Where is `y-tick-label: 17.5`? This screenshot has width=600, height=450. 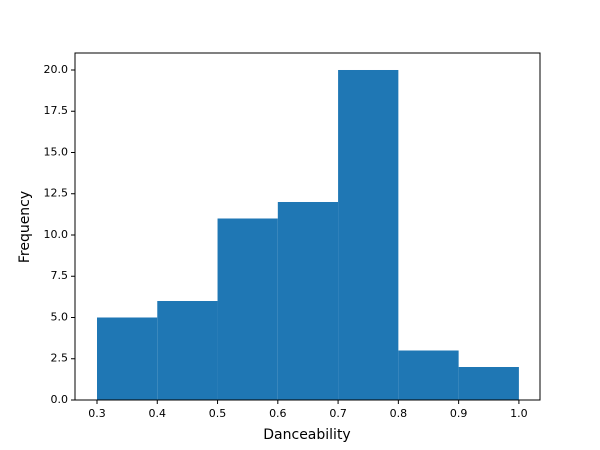
y-tick-label: 17.5 is located at coordinates (56, 110).